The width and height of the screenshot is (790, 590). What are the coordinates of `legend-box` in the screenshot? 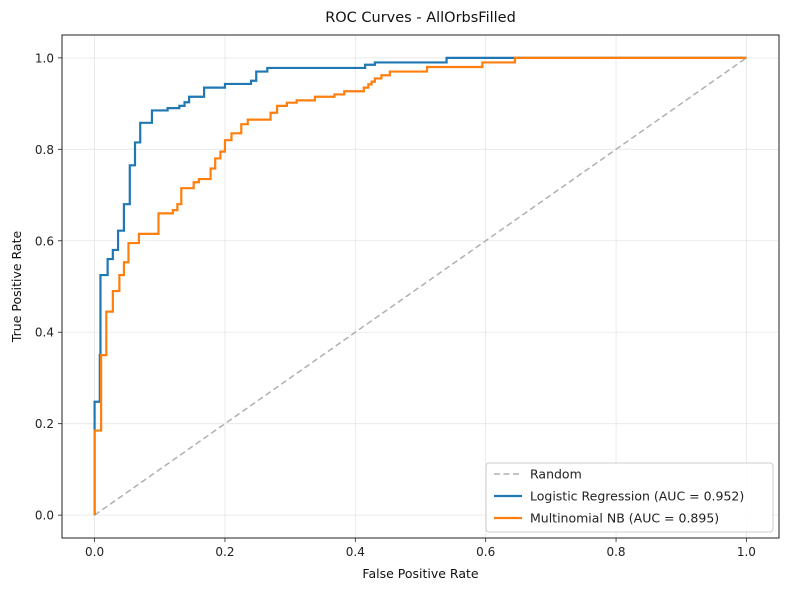 It's located at (629, 497).